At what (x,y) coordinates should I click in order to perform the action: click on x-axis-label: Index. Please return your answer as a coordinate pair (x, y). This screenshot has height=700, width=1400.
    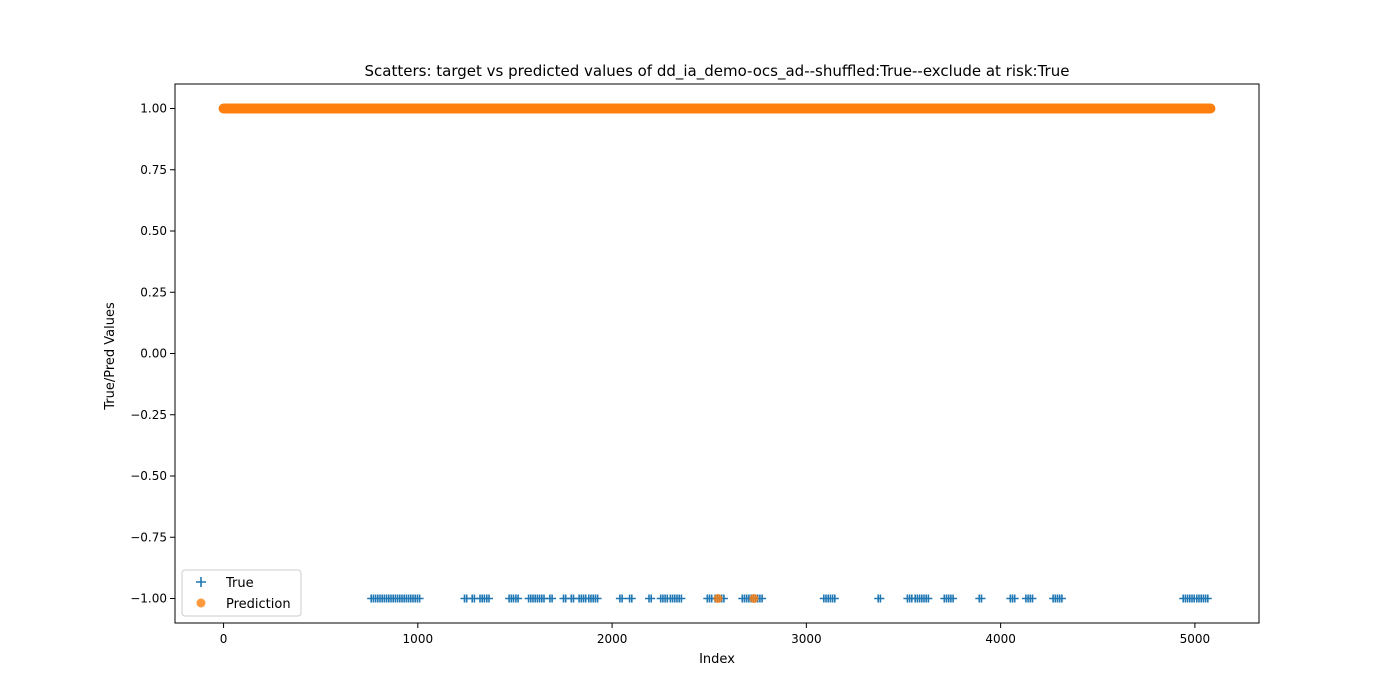
    Looking at the image, I should click on (717, 659).